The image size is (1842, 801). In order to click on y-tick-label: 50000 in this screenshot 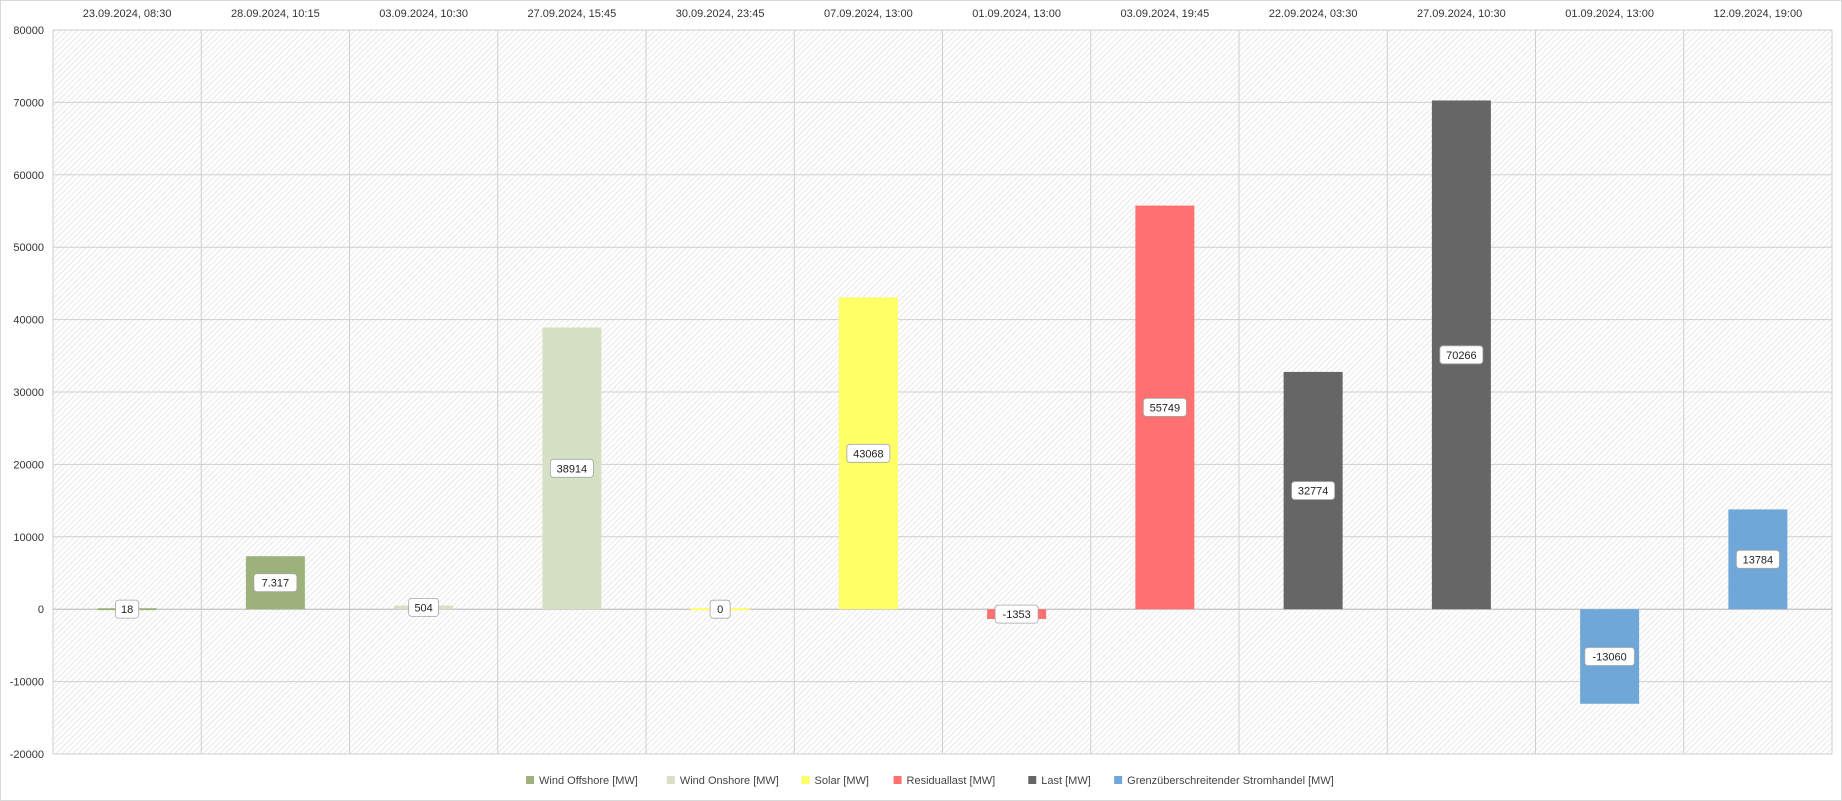, I will do `click(28, 248)`.